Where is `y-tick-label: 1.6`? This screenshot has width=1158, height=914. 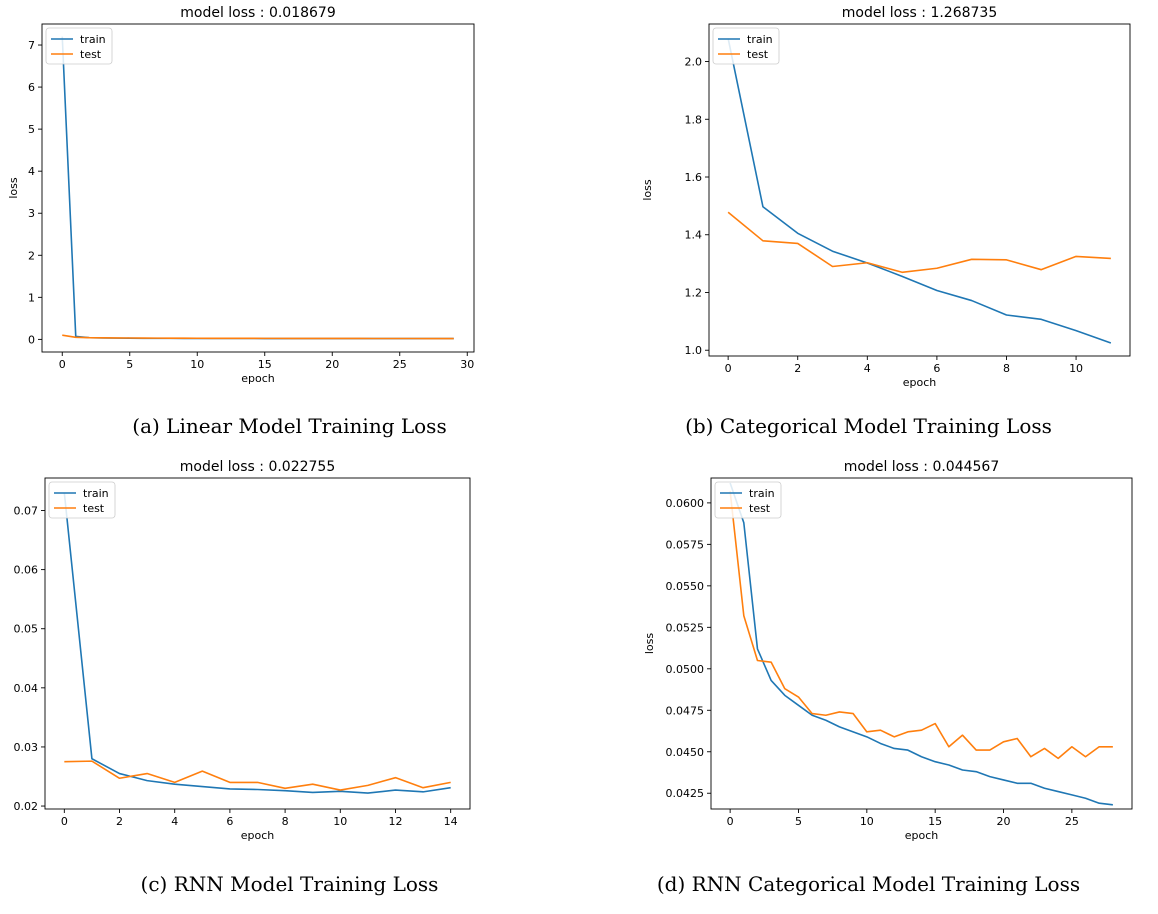
y-tick-label: 1.6 is located at coordinates (694, 177).